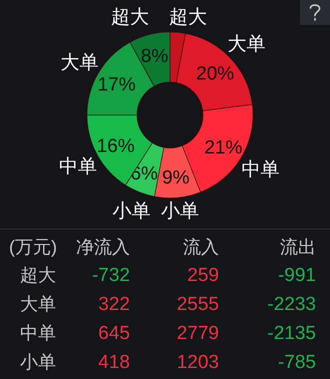 The width and height of the screenshot is (330, 379). What do you see at coordinates (291, 304) in the screenshot?
I see `data-label: -2233` at bounding box center [291, 304].